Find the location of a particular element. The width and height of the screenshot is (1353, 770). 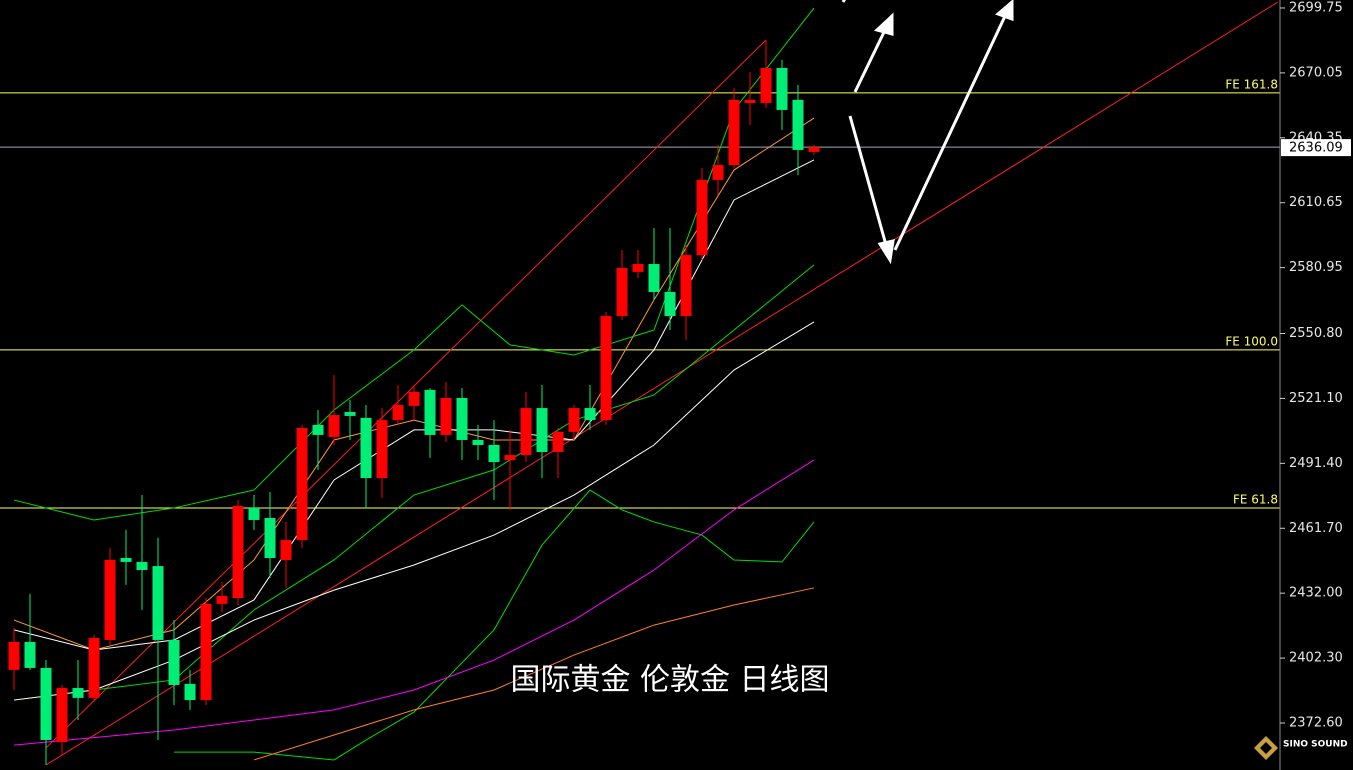

logo-mark-inner is located at coordinates (1266, 748).